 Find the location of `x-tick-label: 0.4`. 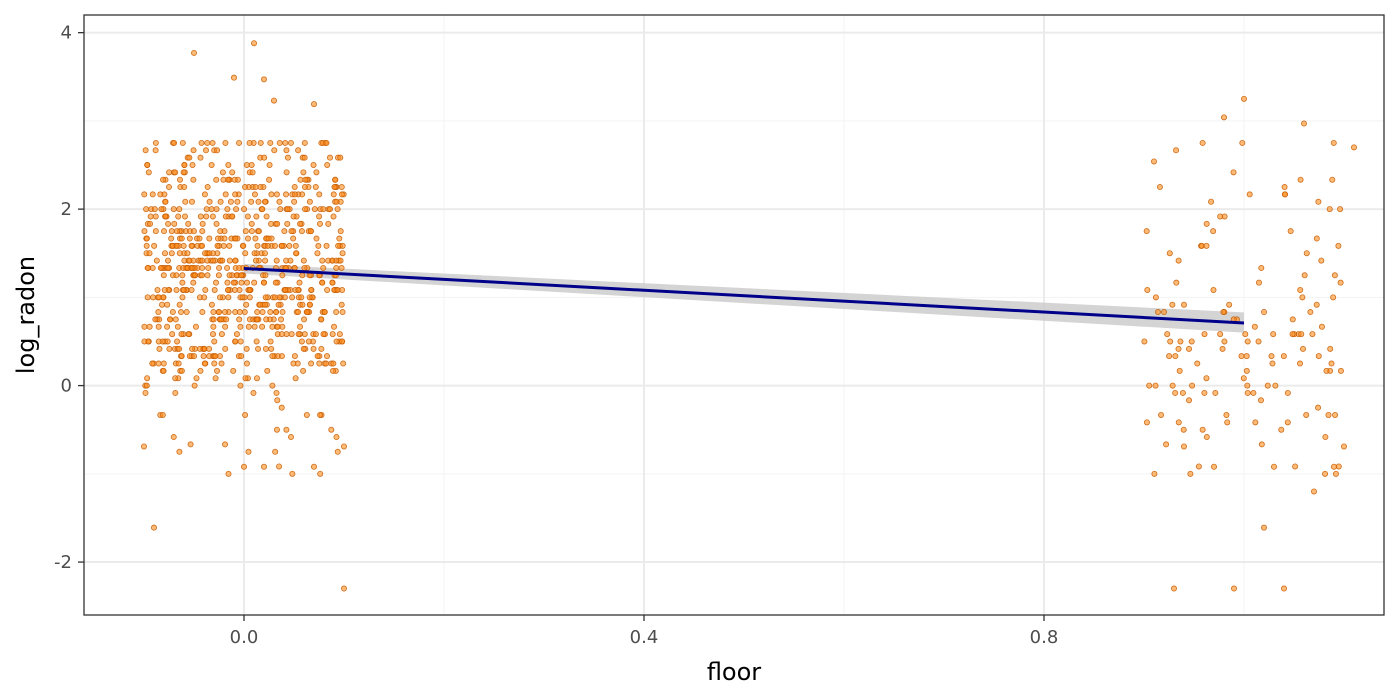

x-tick-label: 0.4 is located at coordinates (644, 637).